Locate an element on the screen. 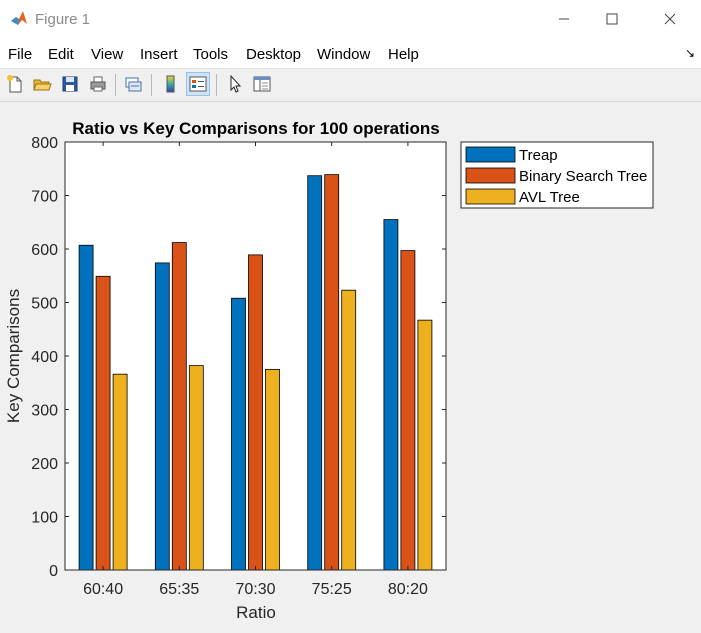 The height and width of the screenshot is (633, 701). legend-label: Binary Search Tree is located at coordinates (583, 176).